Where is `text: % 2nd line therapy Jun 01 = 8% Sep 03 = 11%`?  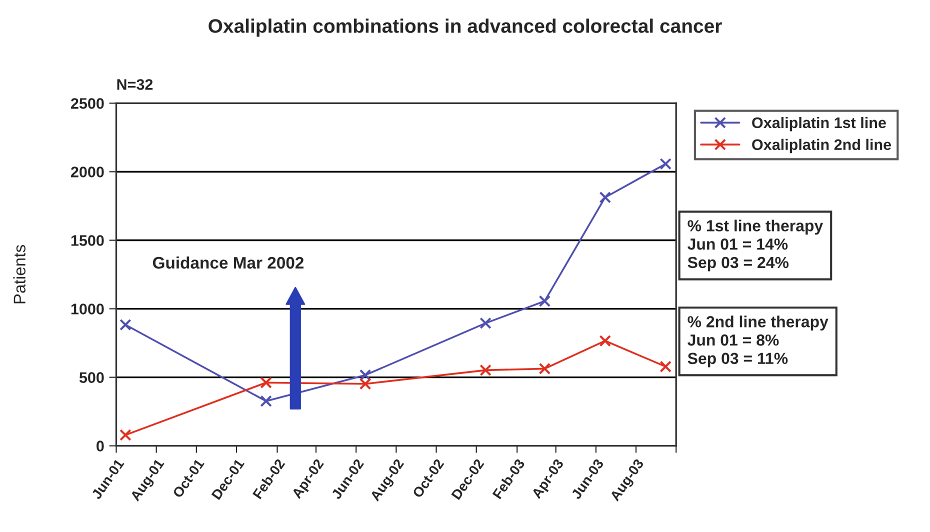
text: % 2nd line therapy Jun 01 = 8% Sep 03 = 11% is located at coordinates (758, 342).